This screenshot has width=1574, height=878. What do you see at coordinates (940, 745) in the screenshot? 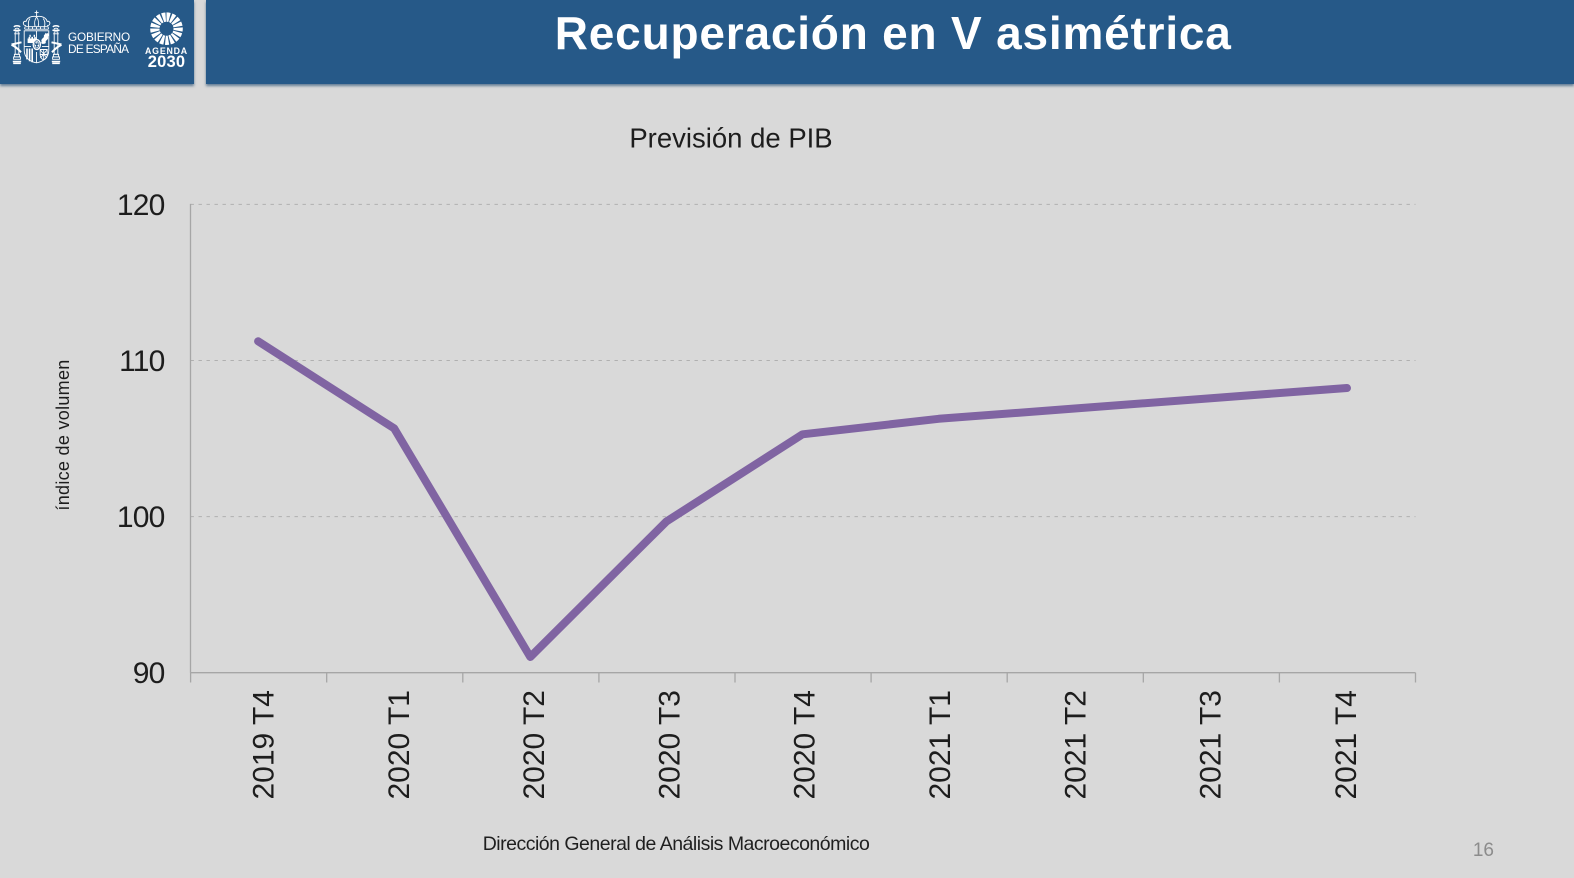
I see `svg-text: 2021 T1` at bounding box center [940, 745].